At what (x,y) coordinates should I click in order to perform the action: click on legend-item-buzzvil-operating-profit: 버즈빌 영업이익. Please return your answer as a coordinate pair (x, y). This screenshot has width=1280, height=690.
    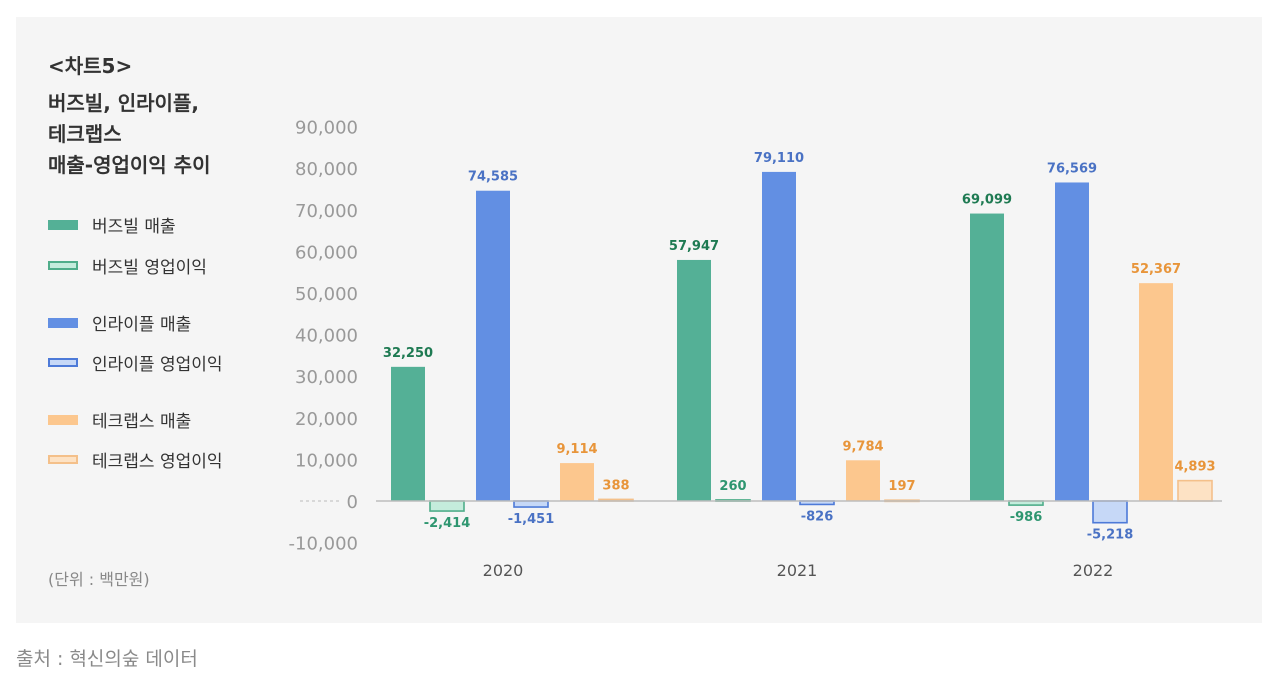
    Looking at the image, I should click on (127, 265).